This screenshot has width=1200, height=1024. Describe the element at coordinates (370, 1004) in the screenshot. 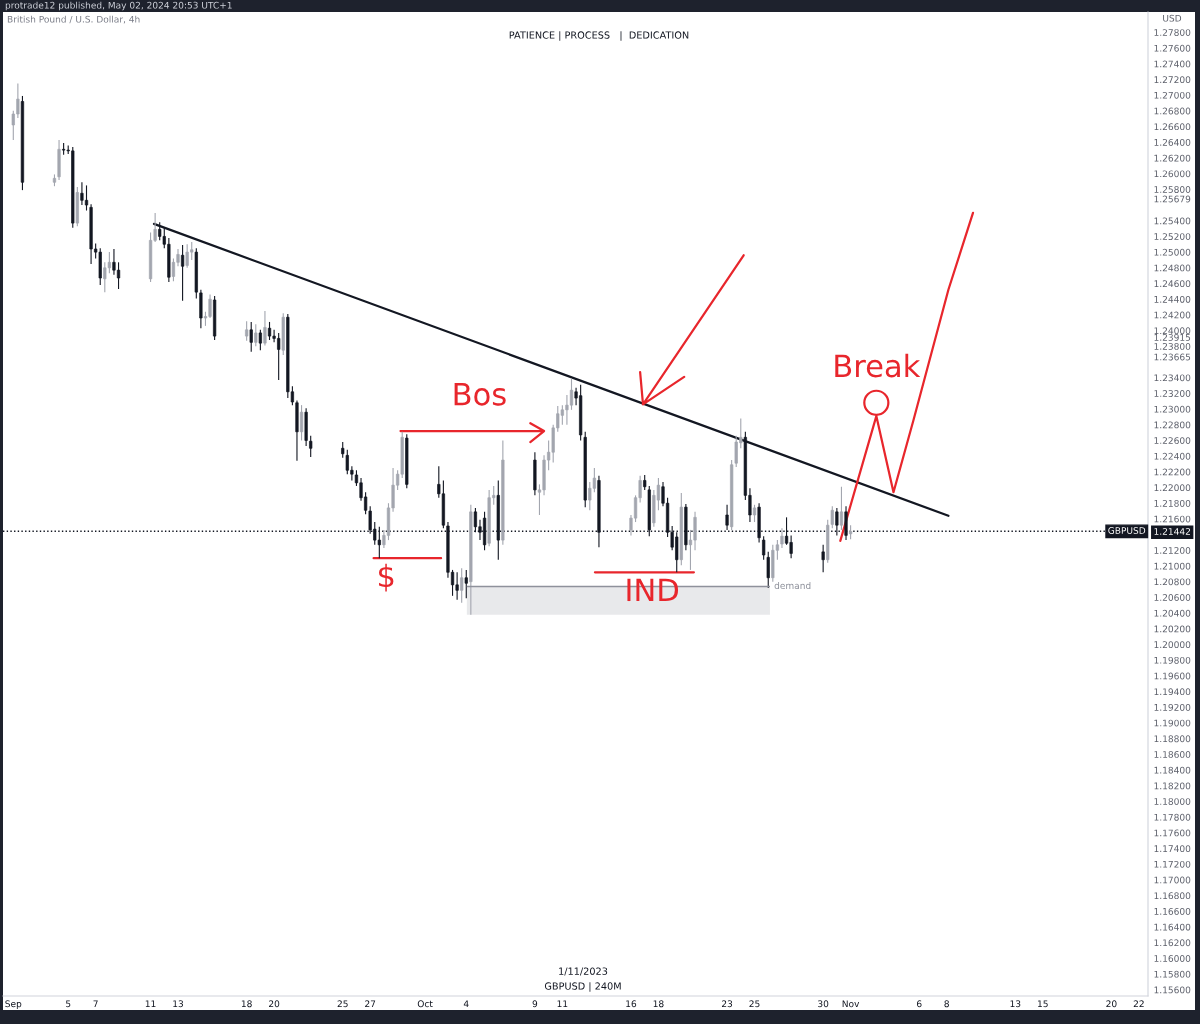

I see `x-tick-label: 27` at that location.